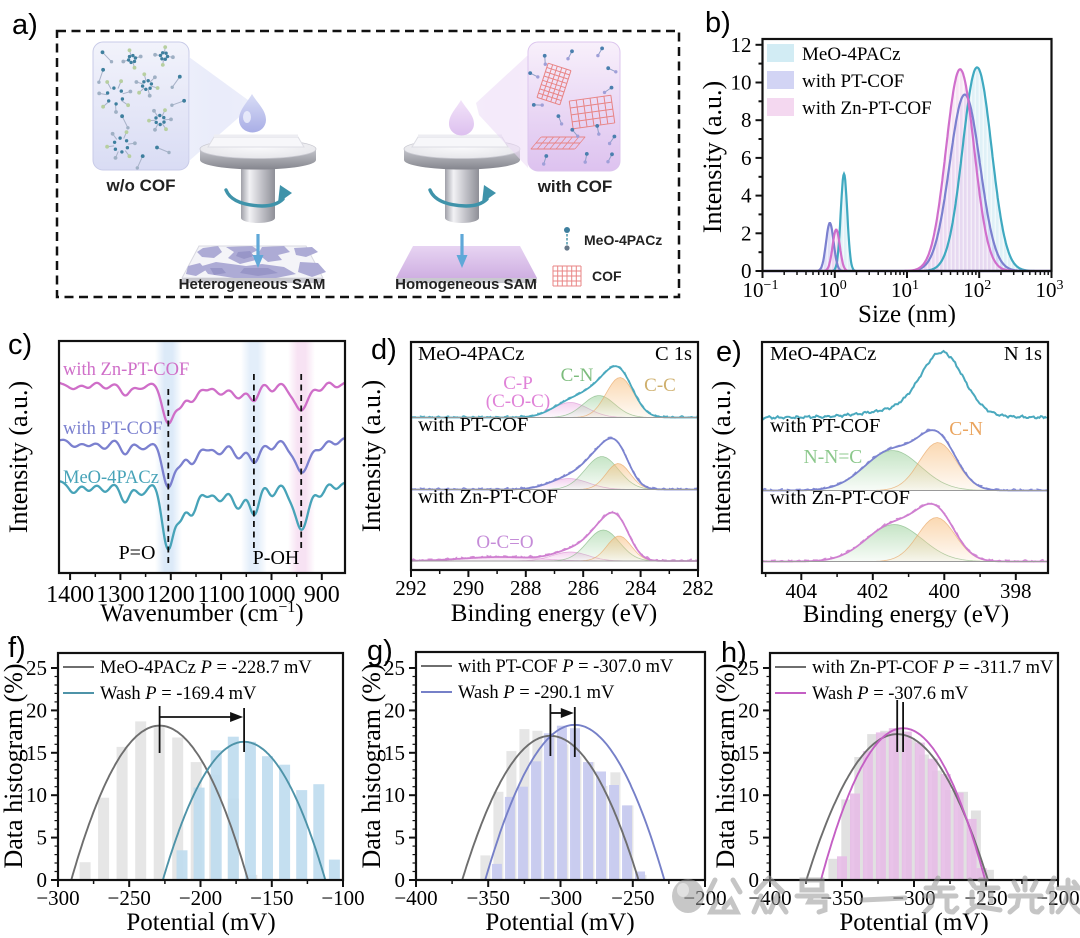 This screenshot has width=1080, height=938. Describe the element at coordinates (384, 350) in the screenshot. I see `svg-text: d)` at that location.